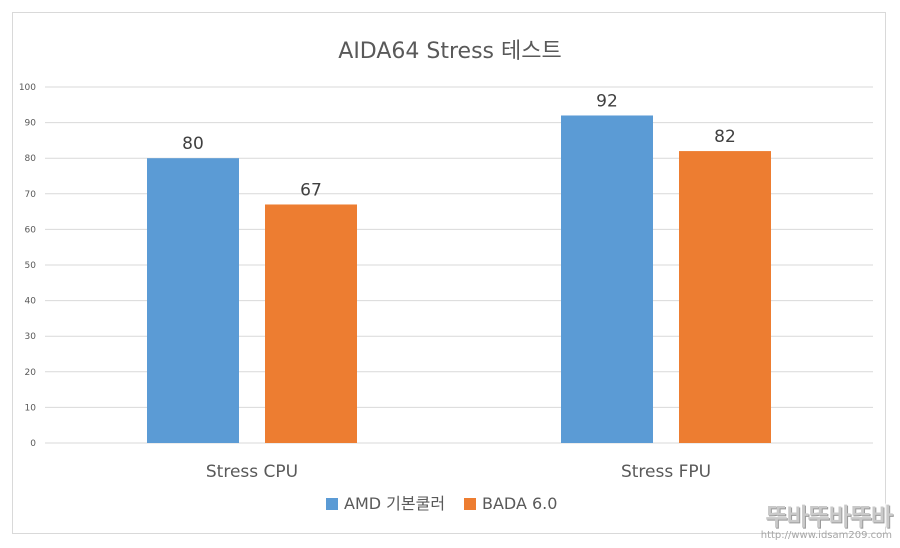 This screenshot has width=900, height=548. I want to click on data-label-1-1: 80, so click(193, 144).